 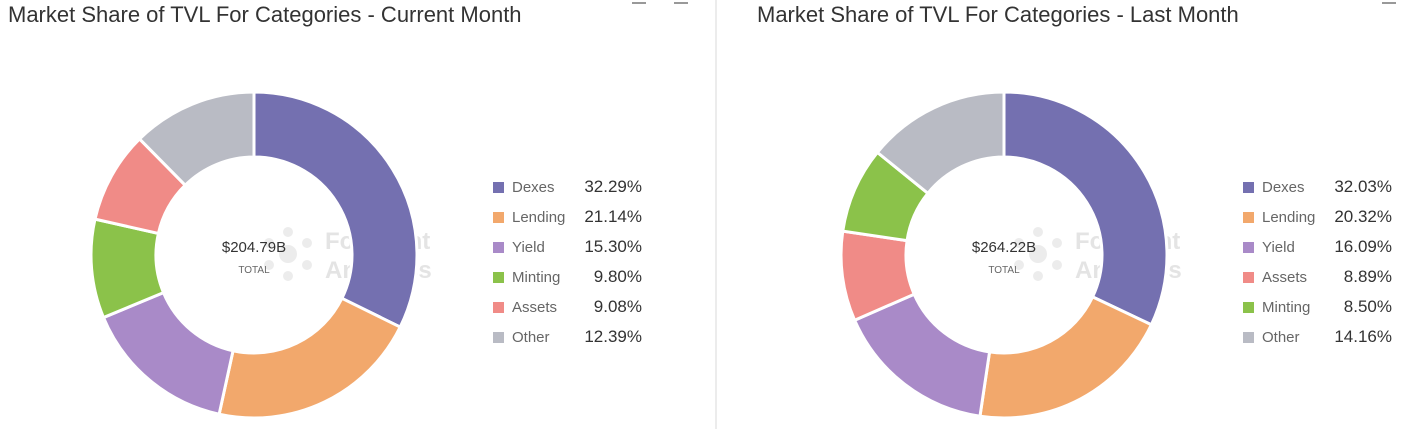 I want to click on legend-item: Assets 9.08%, so click(x=567, y=307).